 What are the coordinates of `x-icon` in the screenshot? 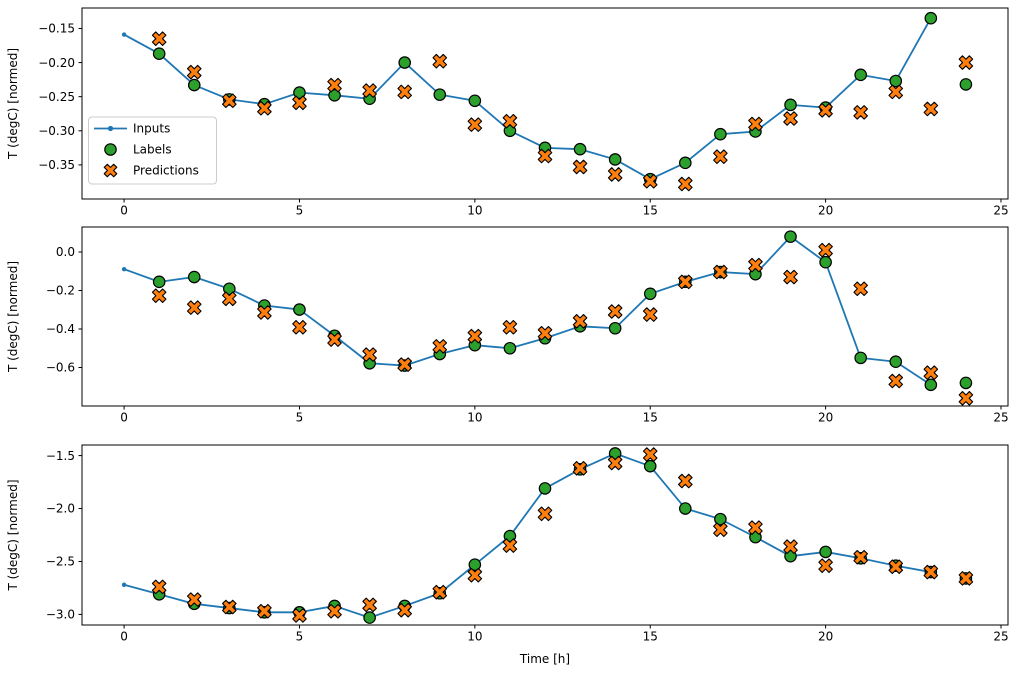 It's located at (110, 170).